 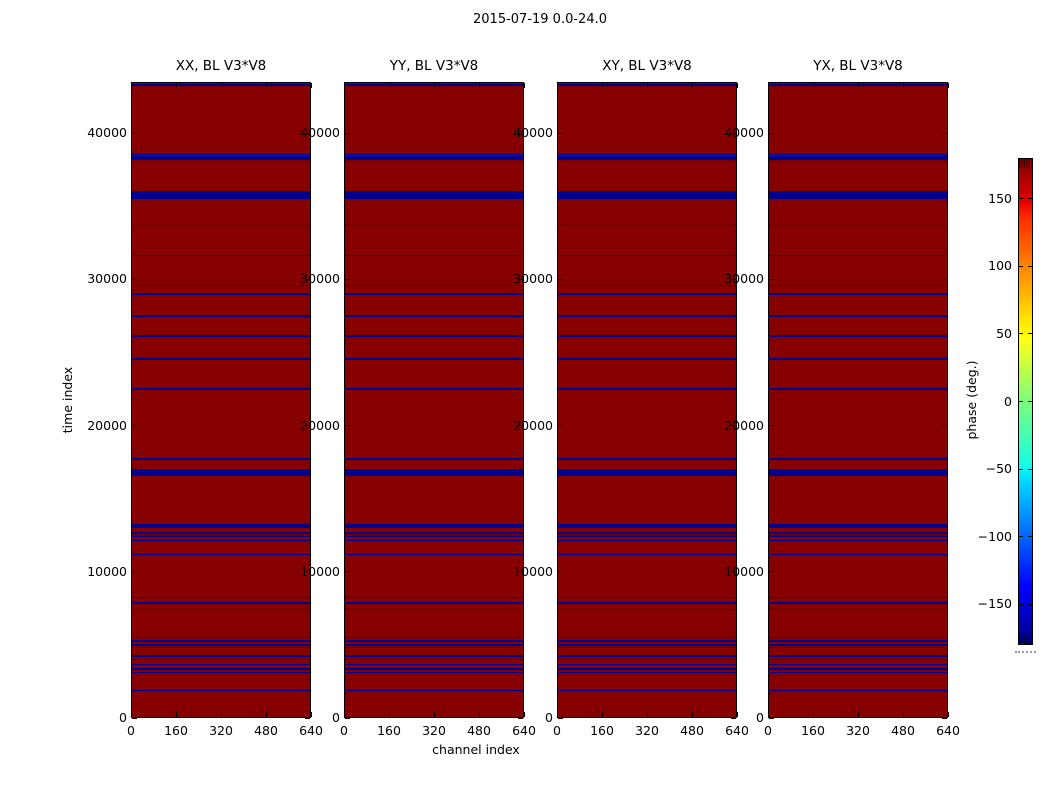 I want to click on colorbar-tick-label: 0, so click(x=1008, y=401).